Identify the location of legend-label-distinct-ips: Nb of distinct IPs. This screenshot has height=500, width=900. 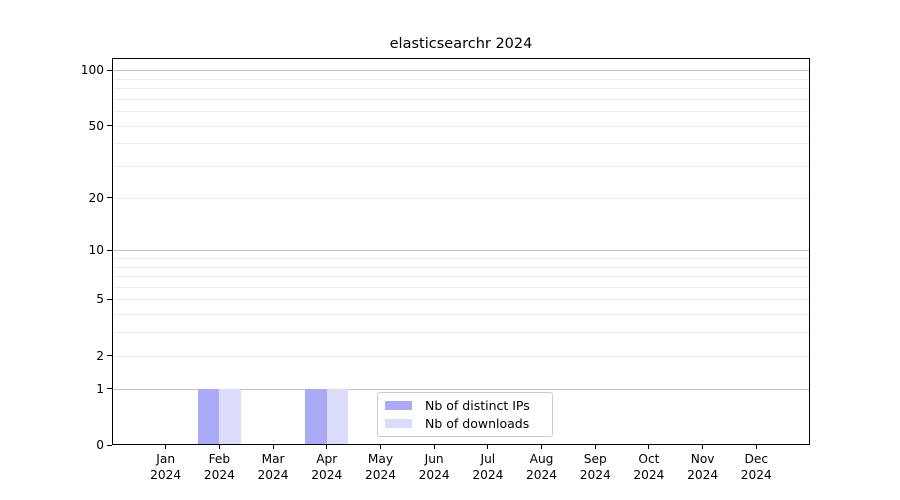
(477, 406).